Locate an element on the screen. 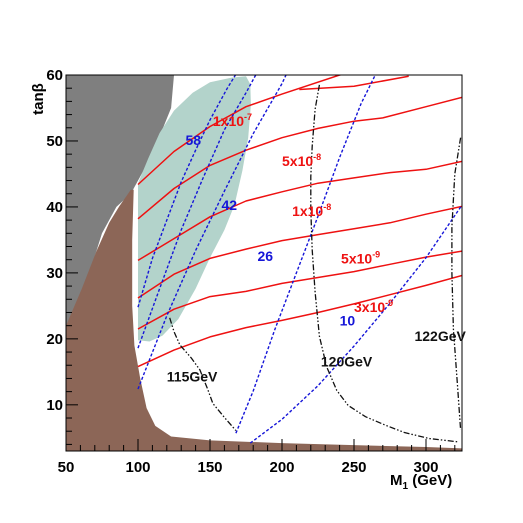 The width and height of the screenshot is (523, 523). x-tick-label: 150 is located at coordinates (209, 467).